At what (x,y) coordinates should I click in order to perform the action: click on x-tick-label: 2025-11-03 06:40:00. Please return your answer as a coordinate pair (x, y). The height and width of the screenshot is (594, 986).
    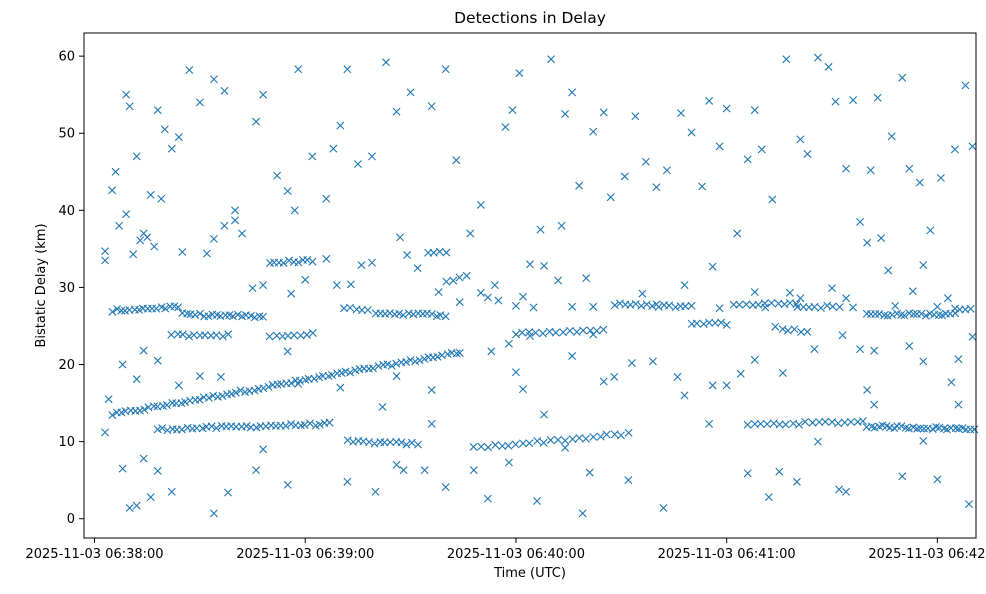
    Looking at the image, I should click on (516, 554).